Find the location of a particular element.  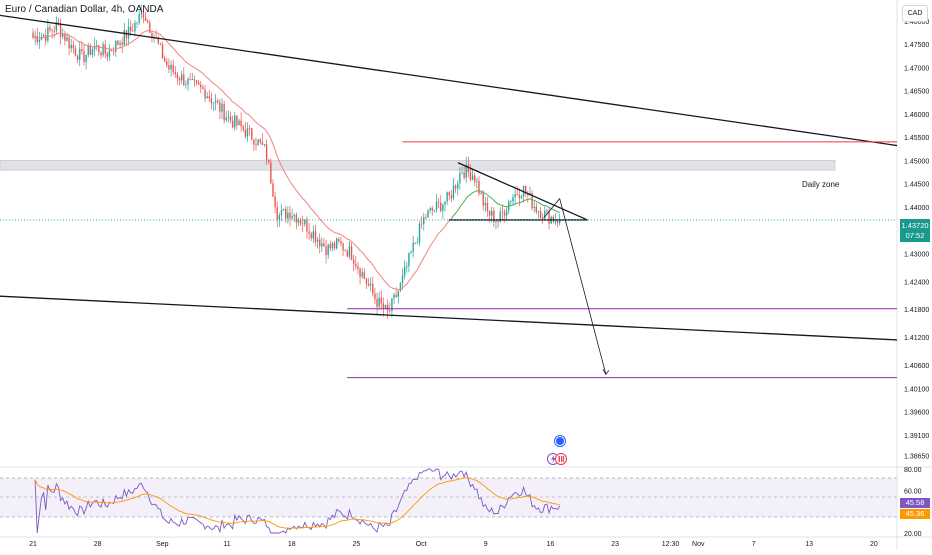

trendline-line is located at coordinates (449, 318).